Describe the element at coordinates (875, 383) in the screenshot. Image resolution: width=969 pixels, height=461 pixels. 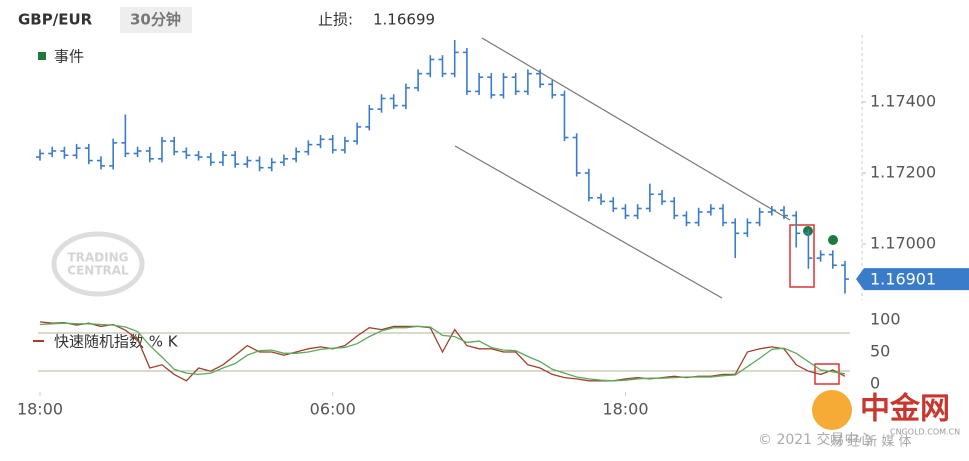
I see `y-tick-label: 0` at that location.